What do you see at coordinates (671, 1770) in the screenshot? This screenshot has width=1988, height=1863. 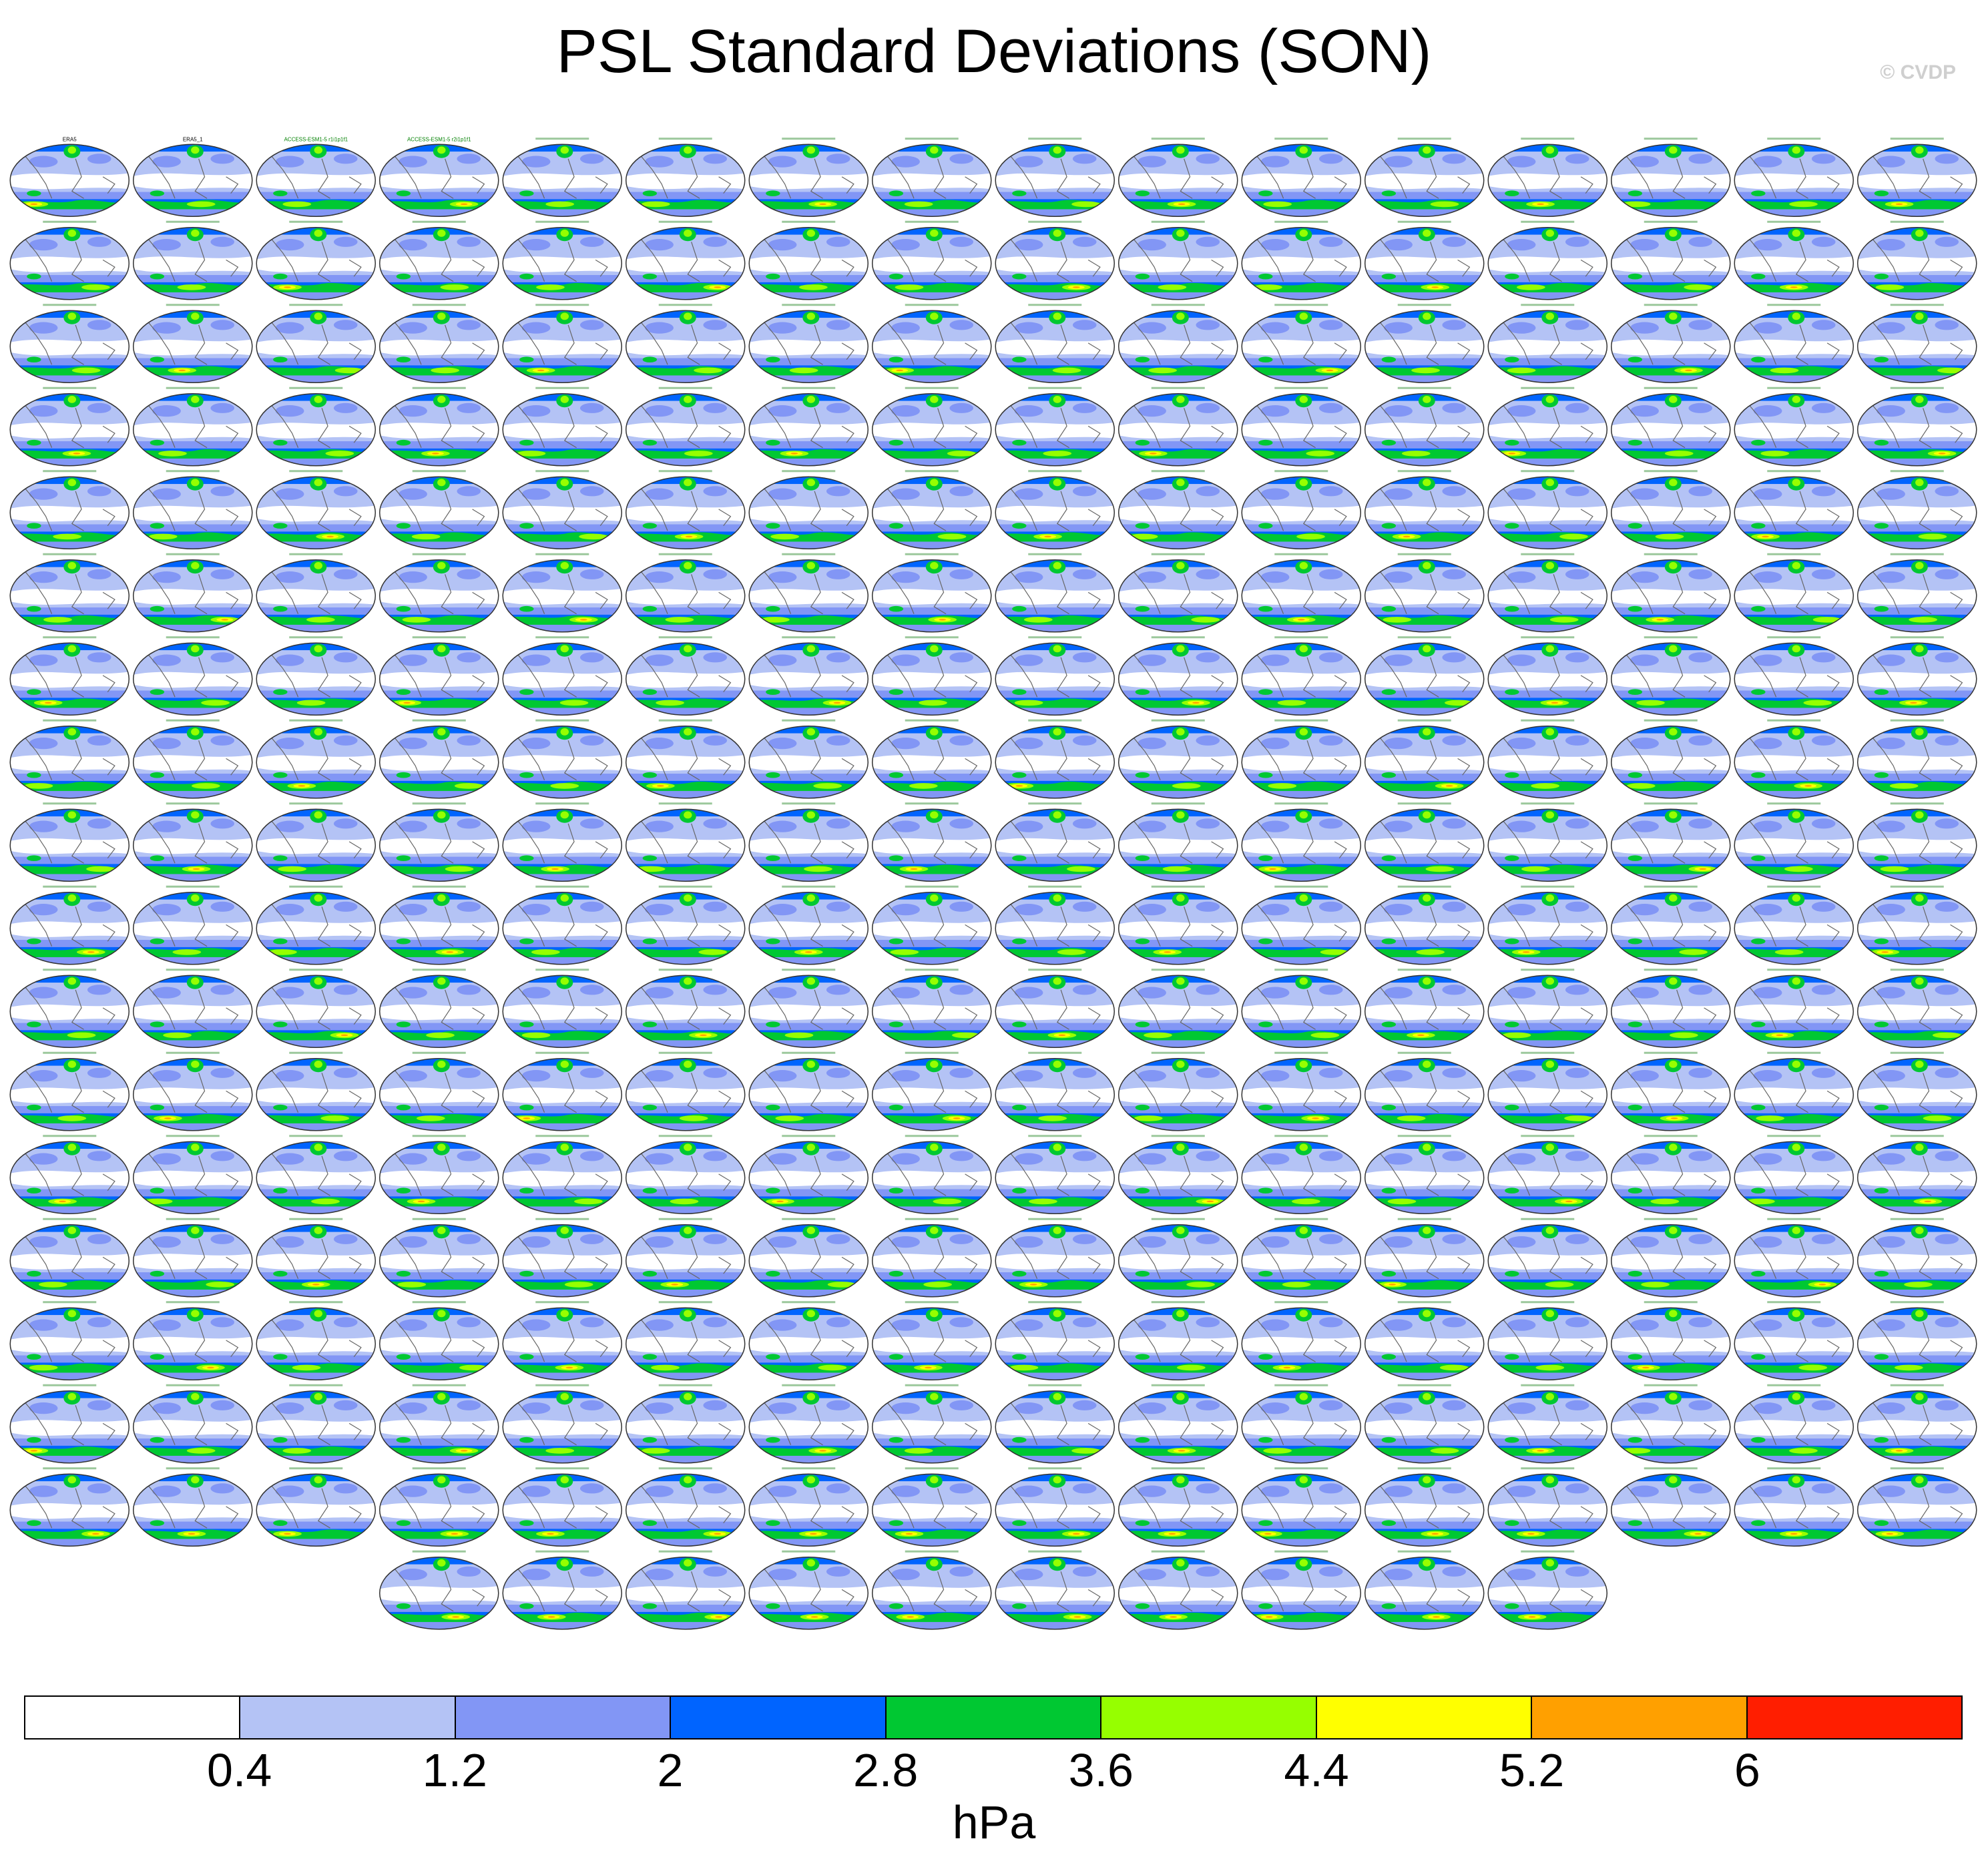 I see `colorbar-tick-label: 2` at bounding box center [671, 1770].